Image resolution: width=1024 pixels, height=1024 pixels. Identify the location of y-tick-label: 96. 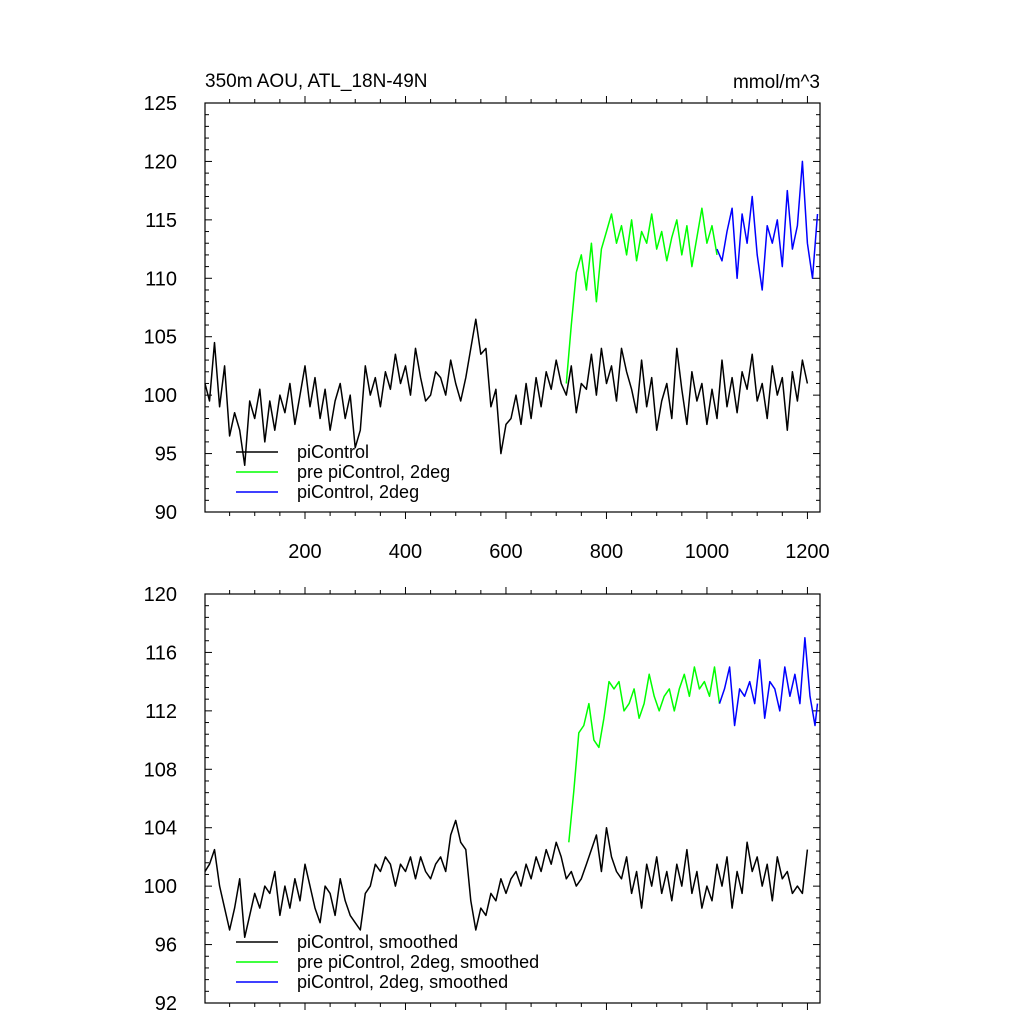
(166, 946).